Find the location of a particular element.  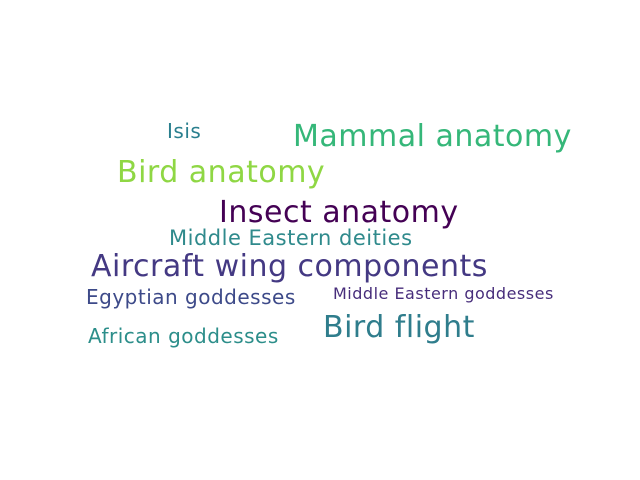

word-egyptian-goddesses: Egyptian goddesses is located at coordinates (191, 297).